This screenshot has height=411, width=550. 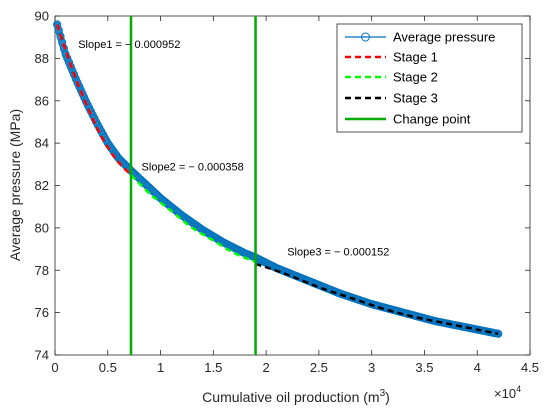 What do you see at coordinates (371, 367) in the screenshot?
I see `x-tick-label: 3` at bounding box center [371, 367].